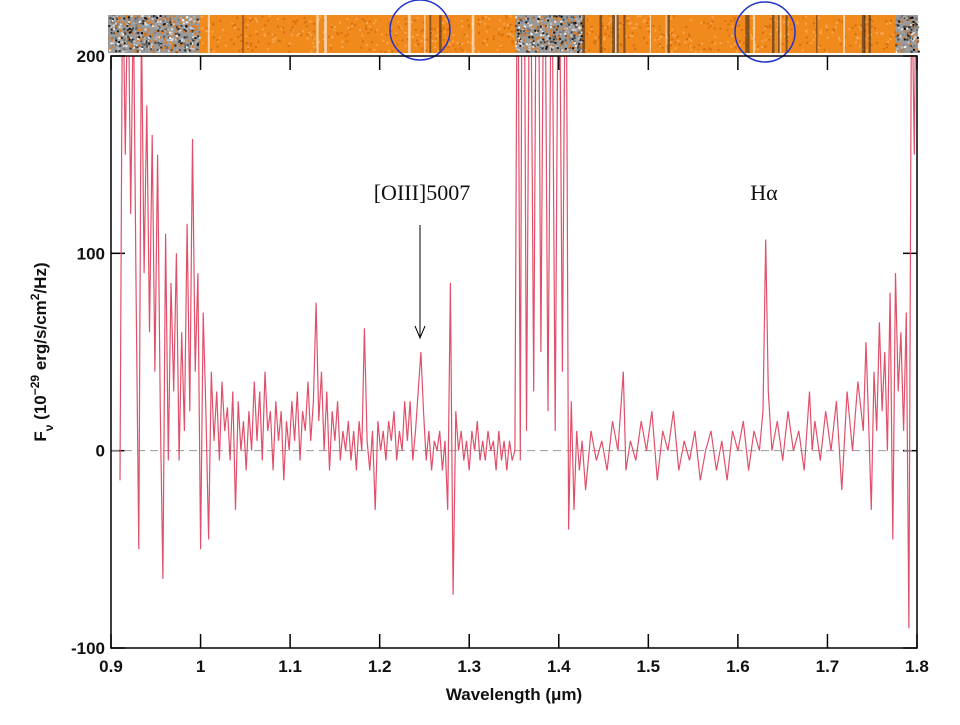  I want to click on x-tick-label: 1.5, so click(649, 666).